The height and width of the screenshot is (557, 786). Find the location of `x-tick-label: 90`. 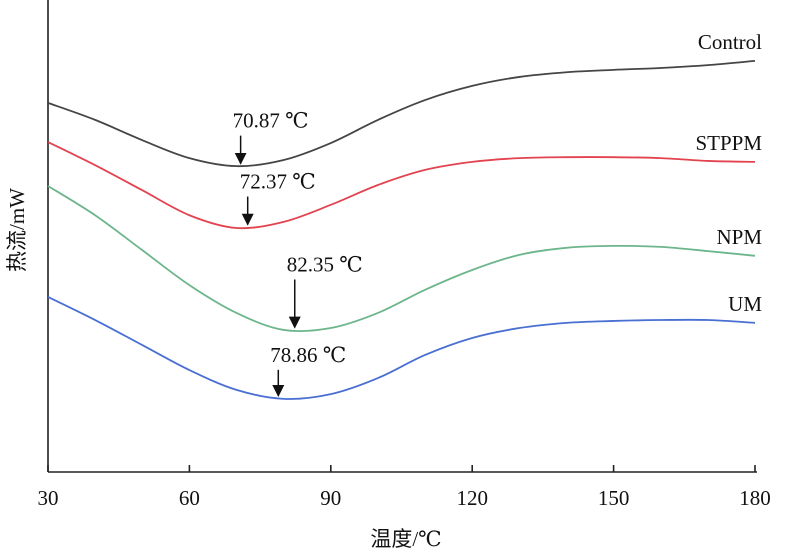

x-tick-label: 90 is located at coordinates (330, 498).